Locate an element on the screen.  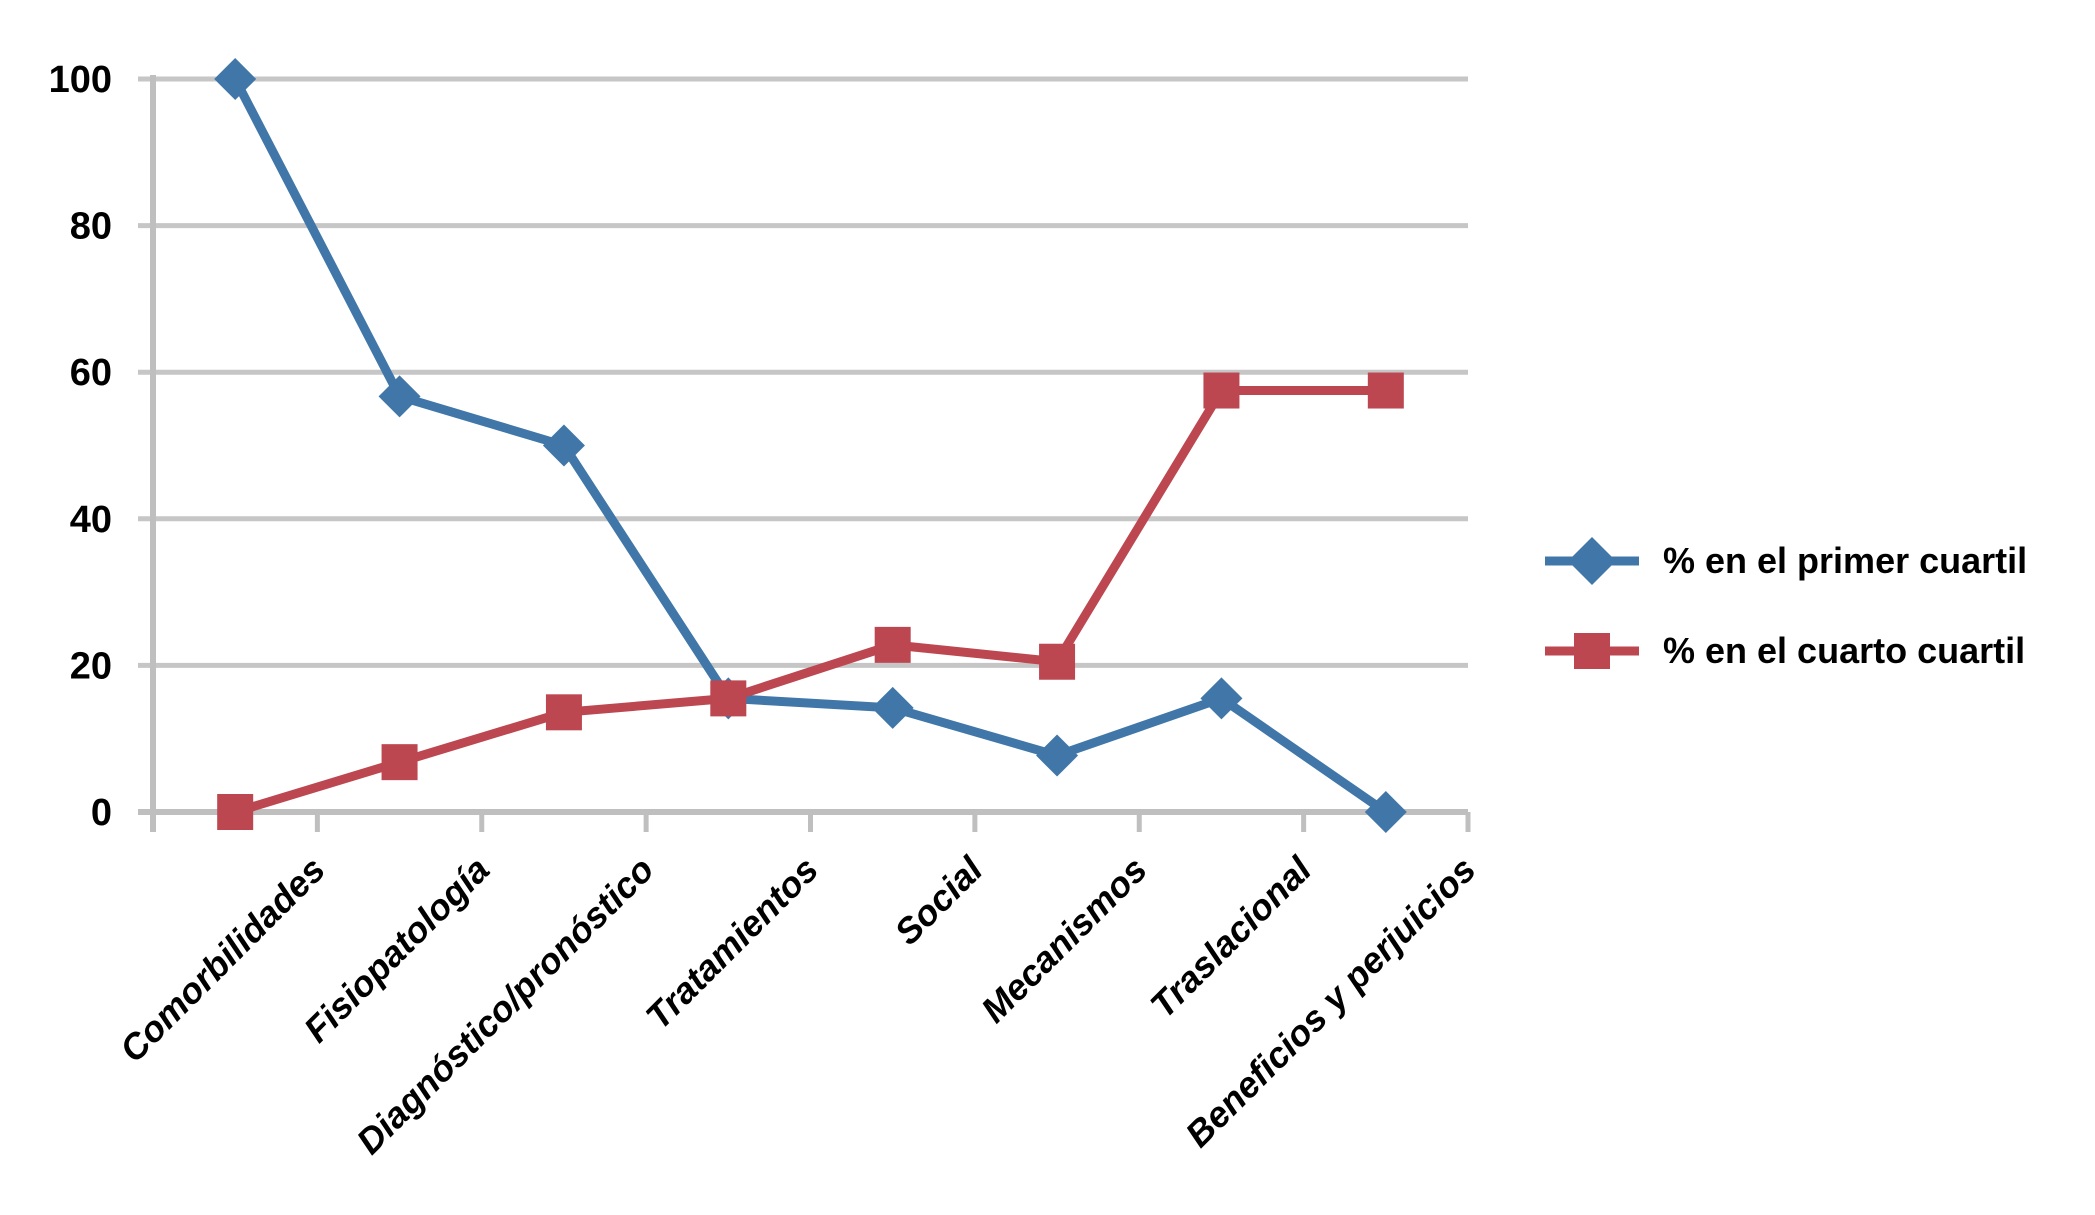
y-tick-label: 20 is located at coordinates (91, 666).